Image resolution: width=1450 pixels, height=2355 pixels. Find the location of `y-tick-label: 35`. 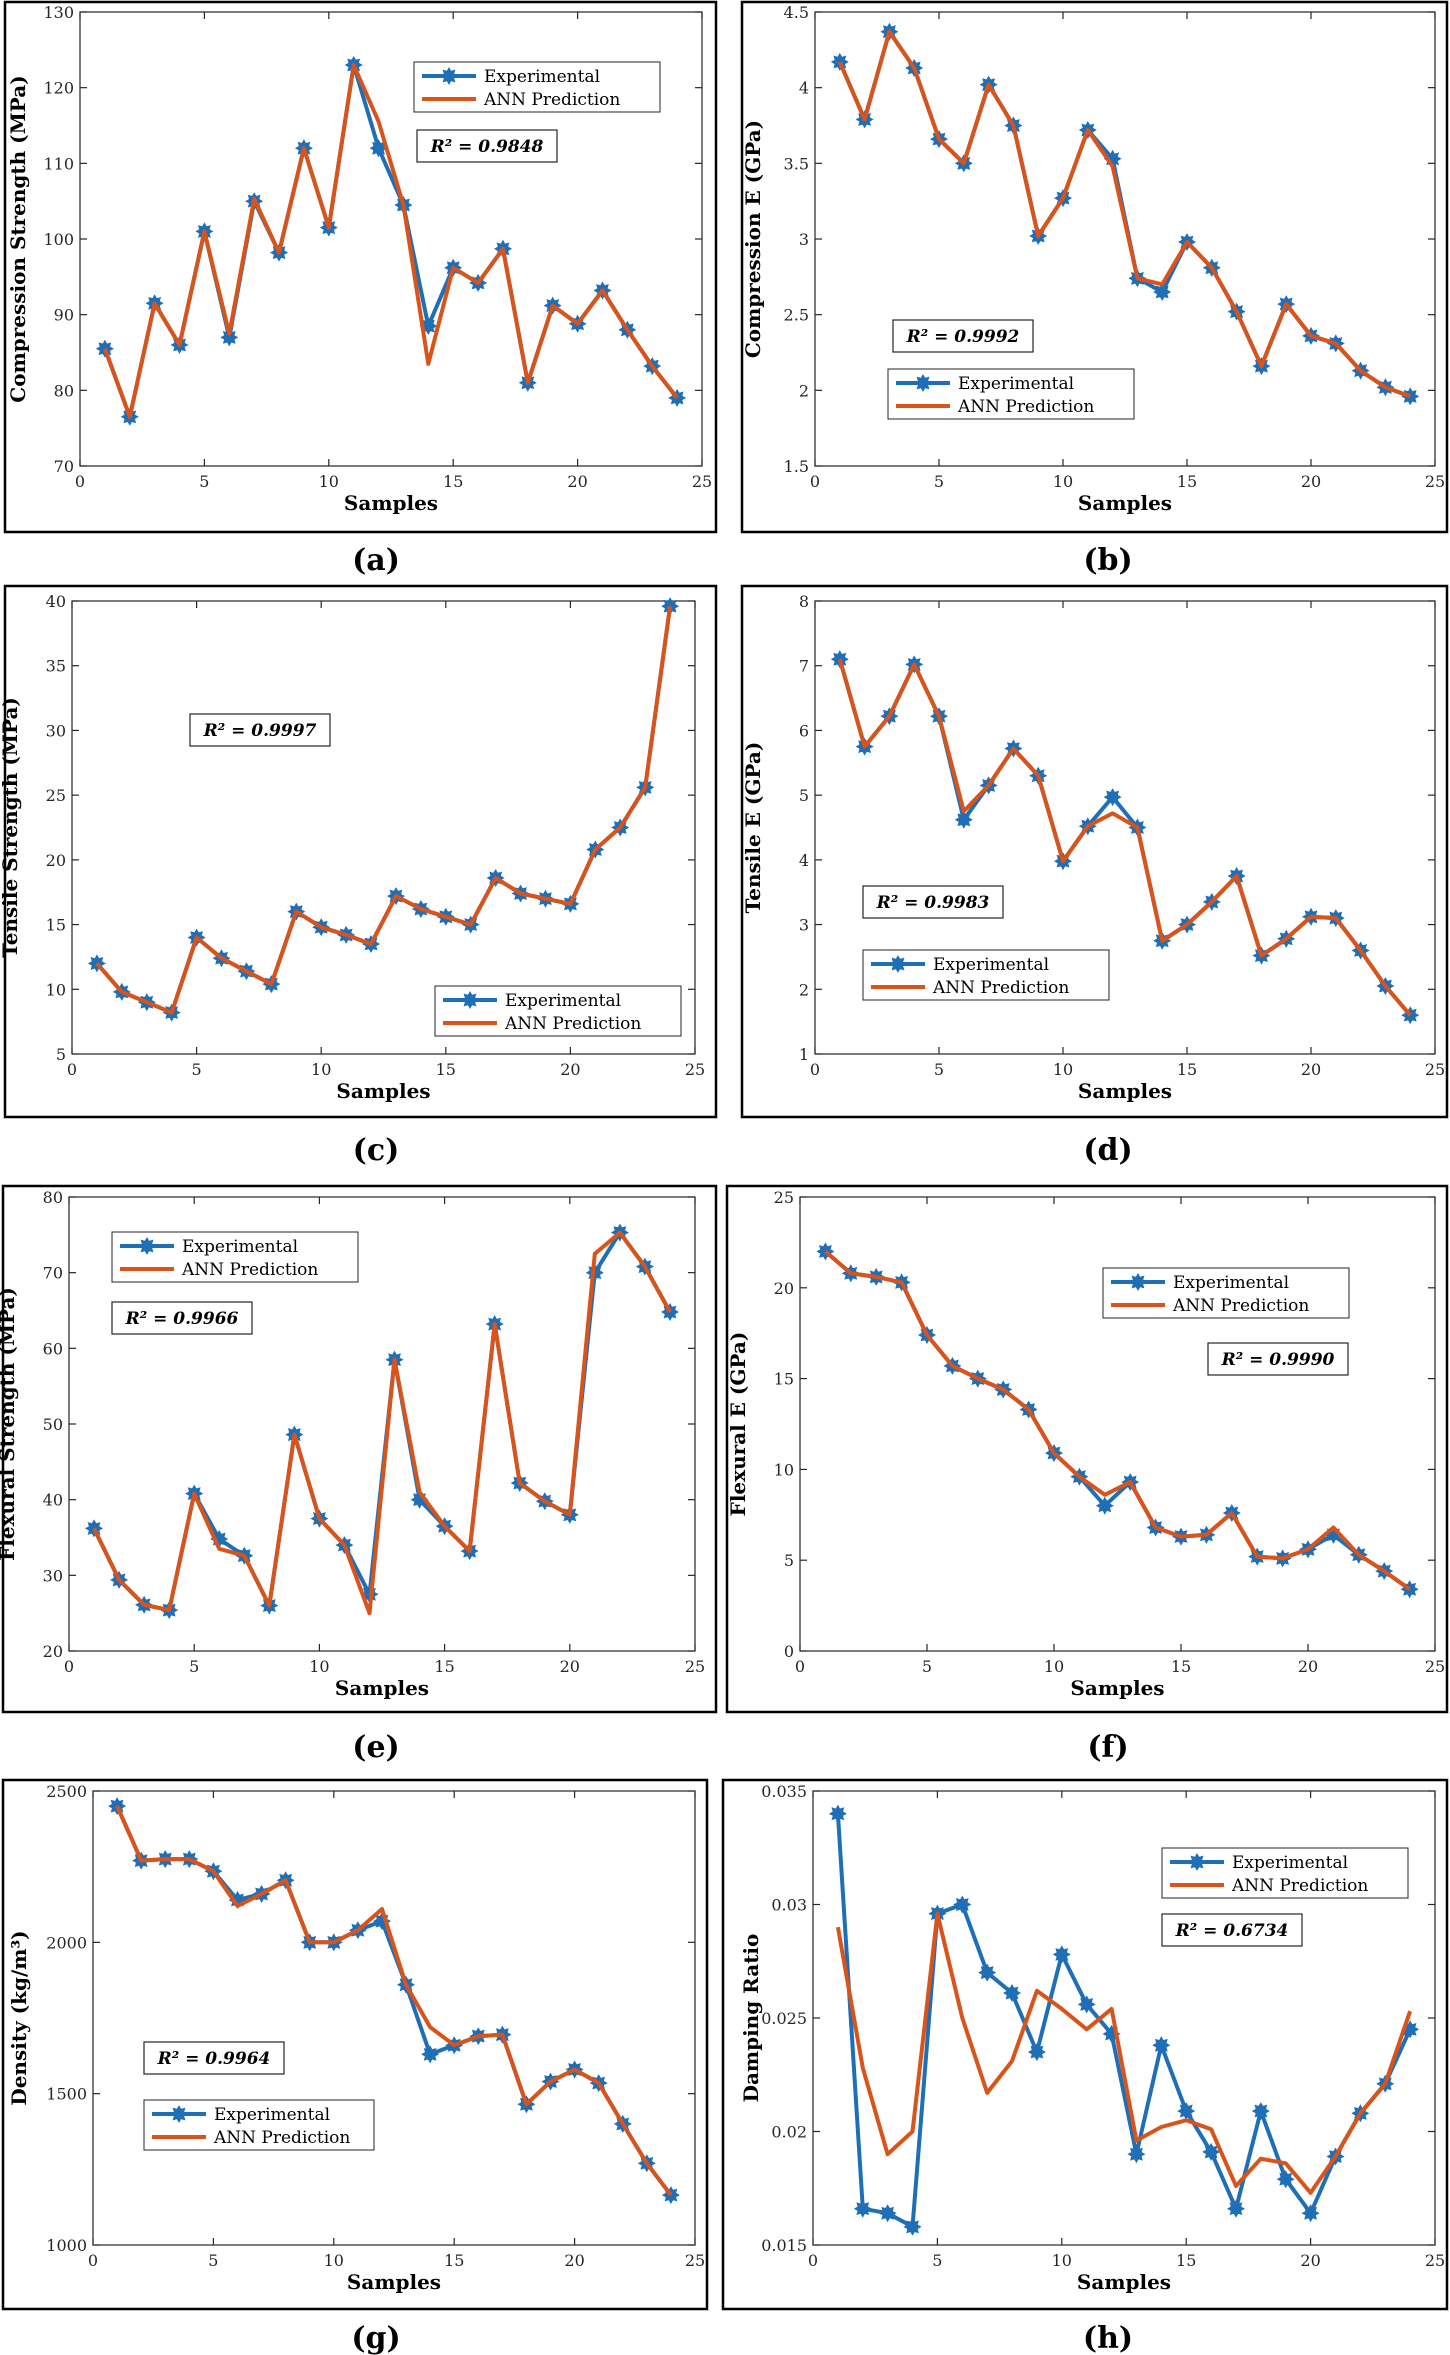

y-tick-label: 35 is located at coordinates (56, 666).